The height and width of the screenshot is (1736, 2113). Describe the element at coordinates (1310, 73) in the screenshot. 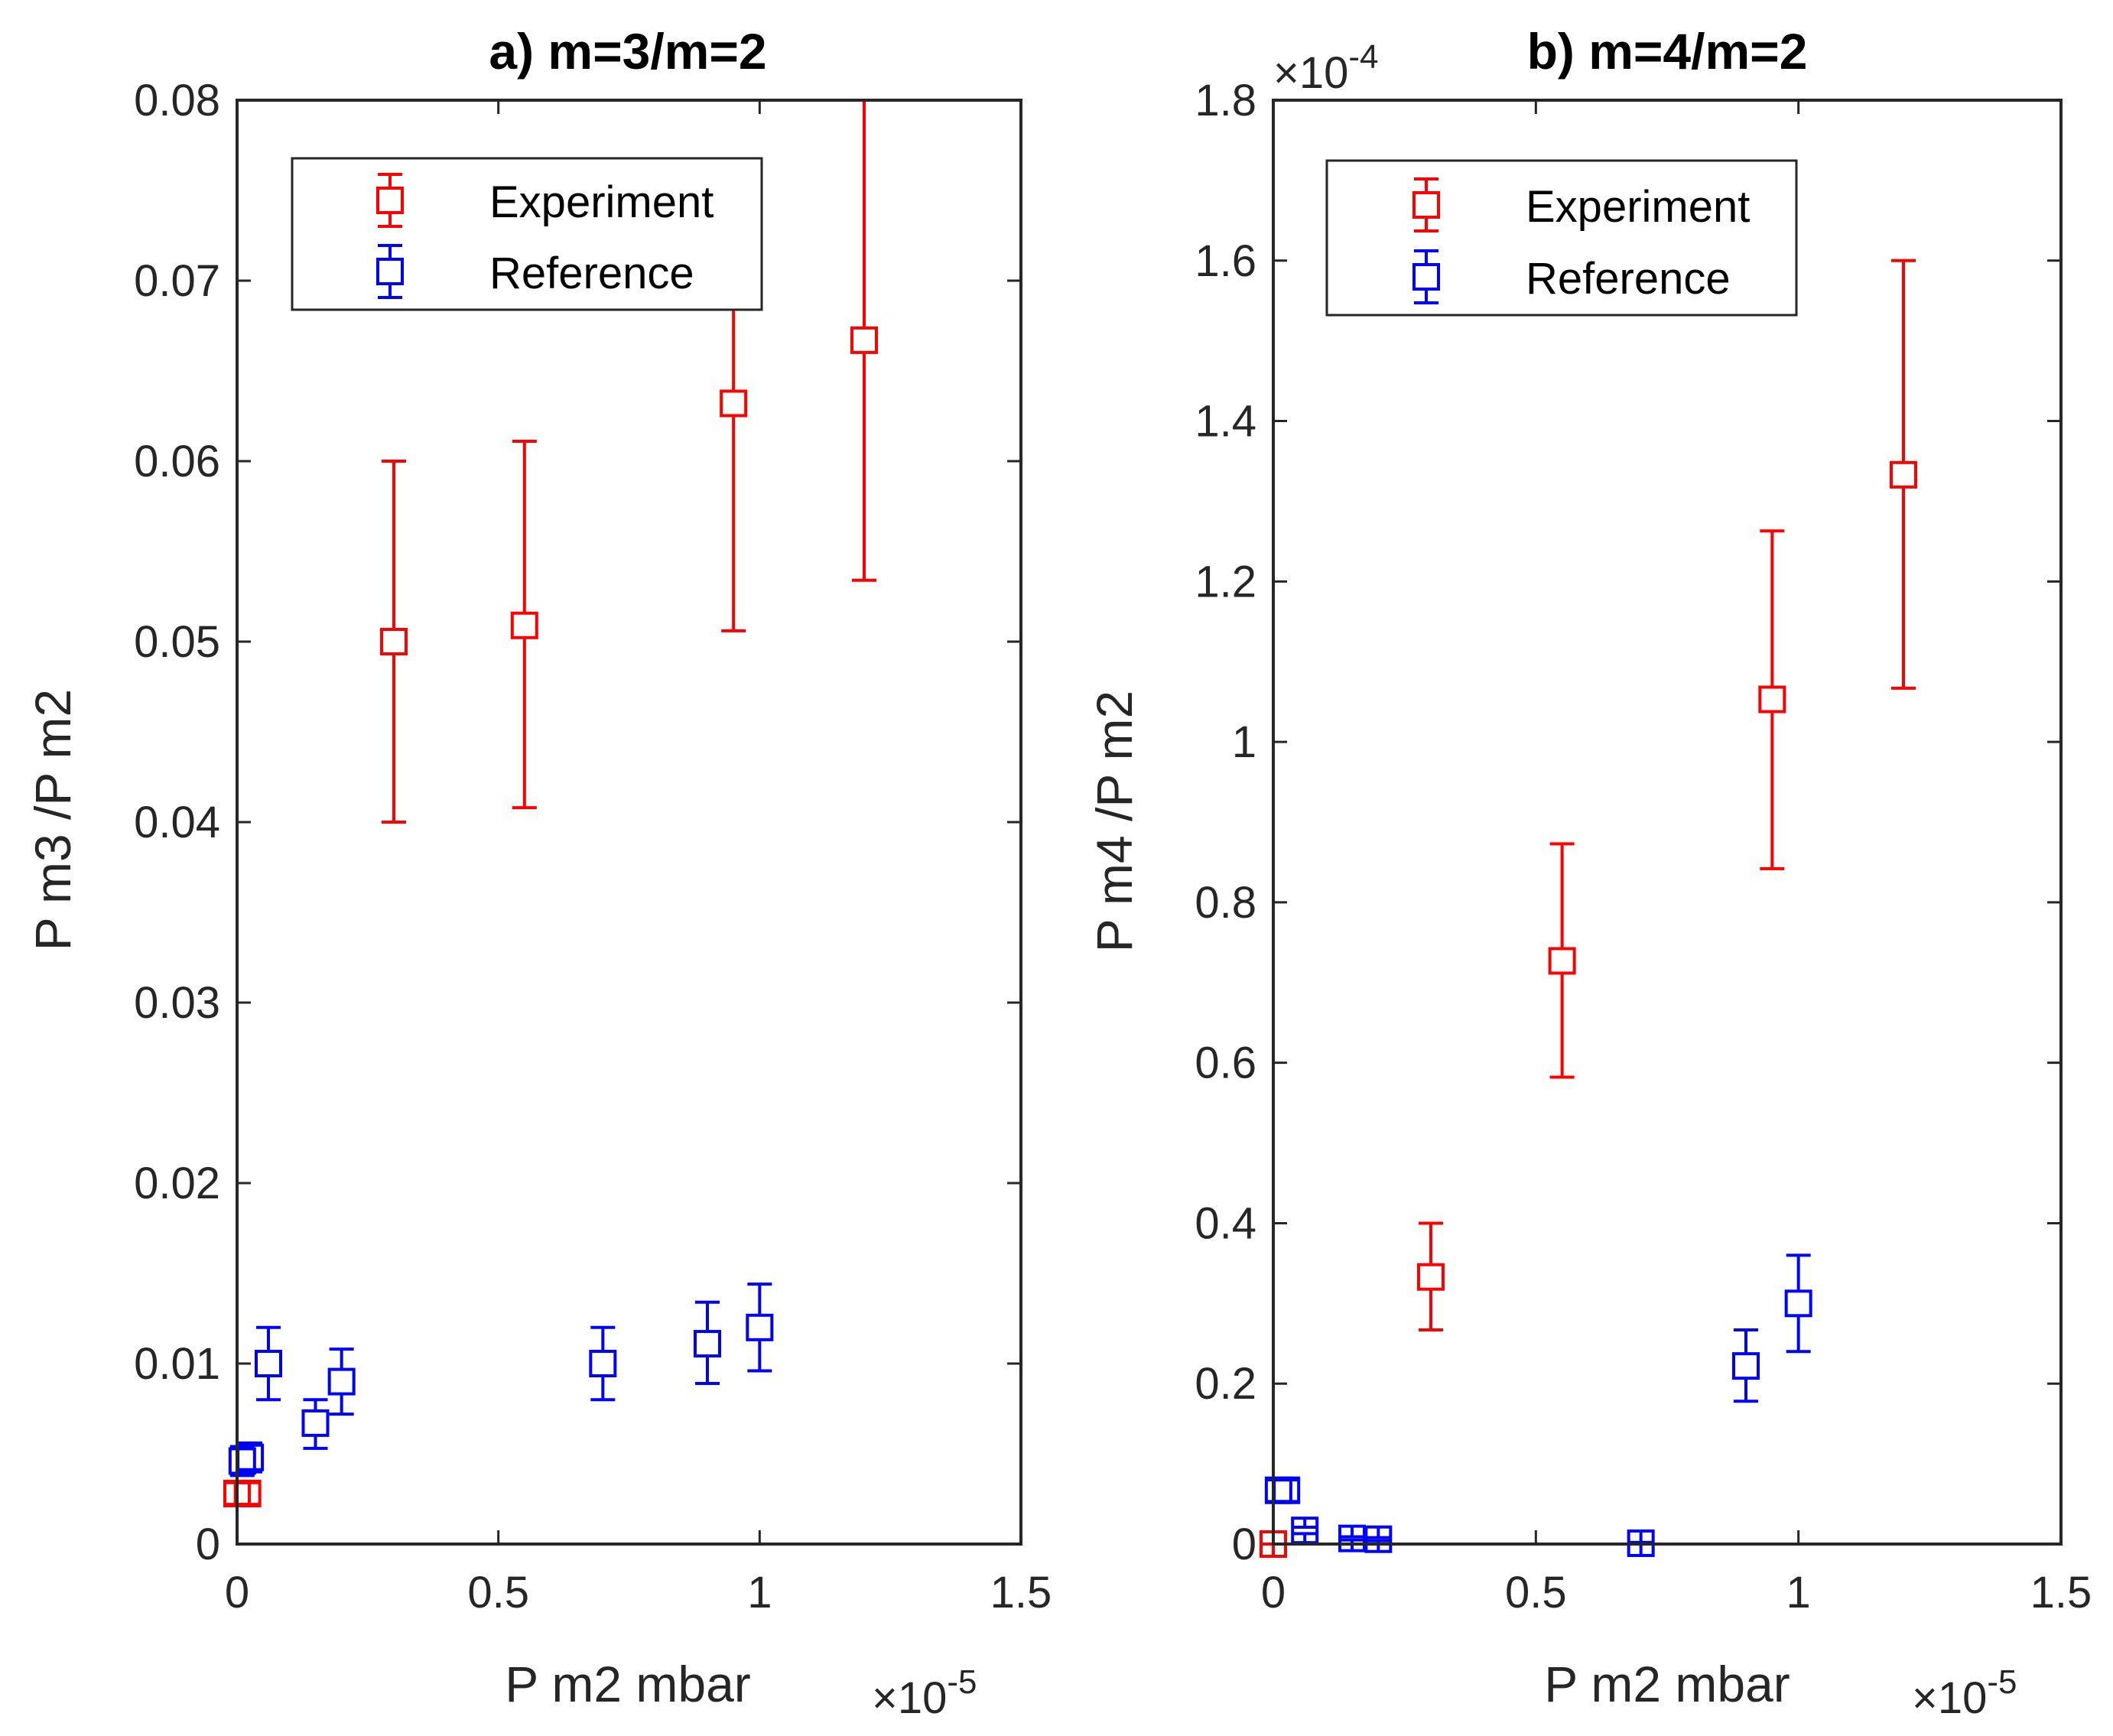

I see `y-multiplier-base: ×10` at that location.